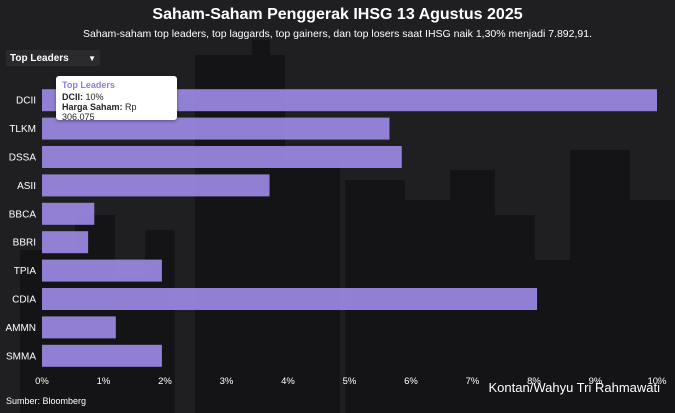  Describe the element at coordinates (156, 185) in the screenshot. I see `bar-asii` at that location.